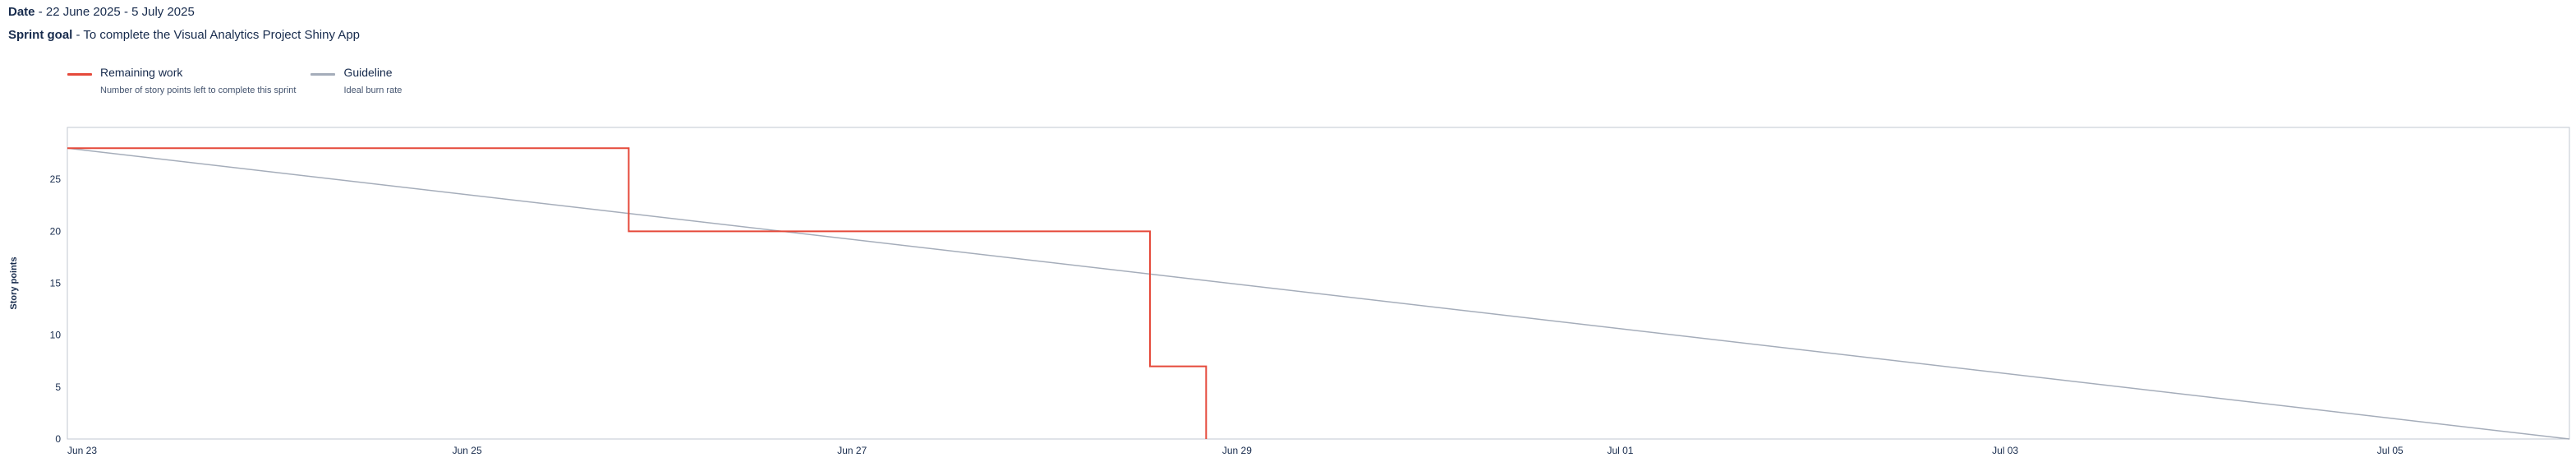 Image resolution: width=2576 pixels, height=476 pixels. Describe the element at coordinates (82, 450) in the screenshot. I see `x-tick-label: Jun 23` at that location.